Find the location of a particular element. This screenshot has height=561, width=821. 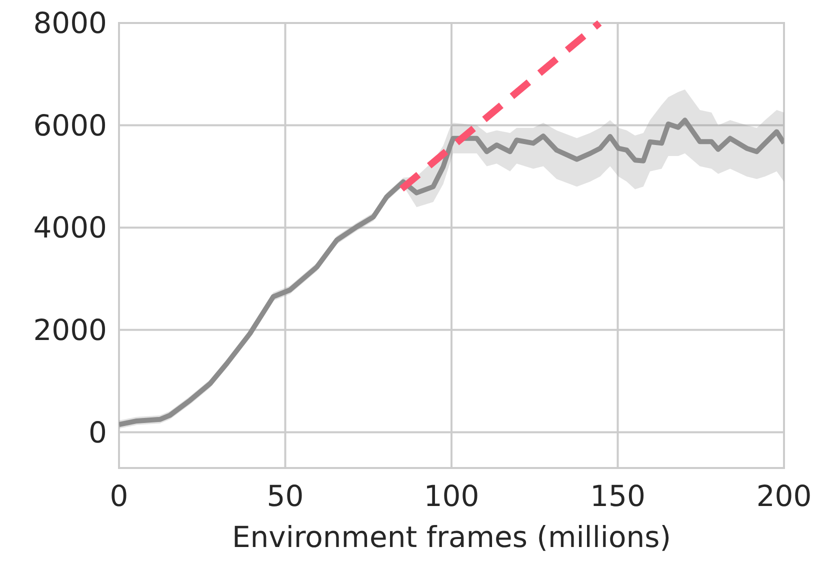

x-tick-label: 50 is located at coordinates (285, 496).